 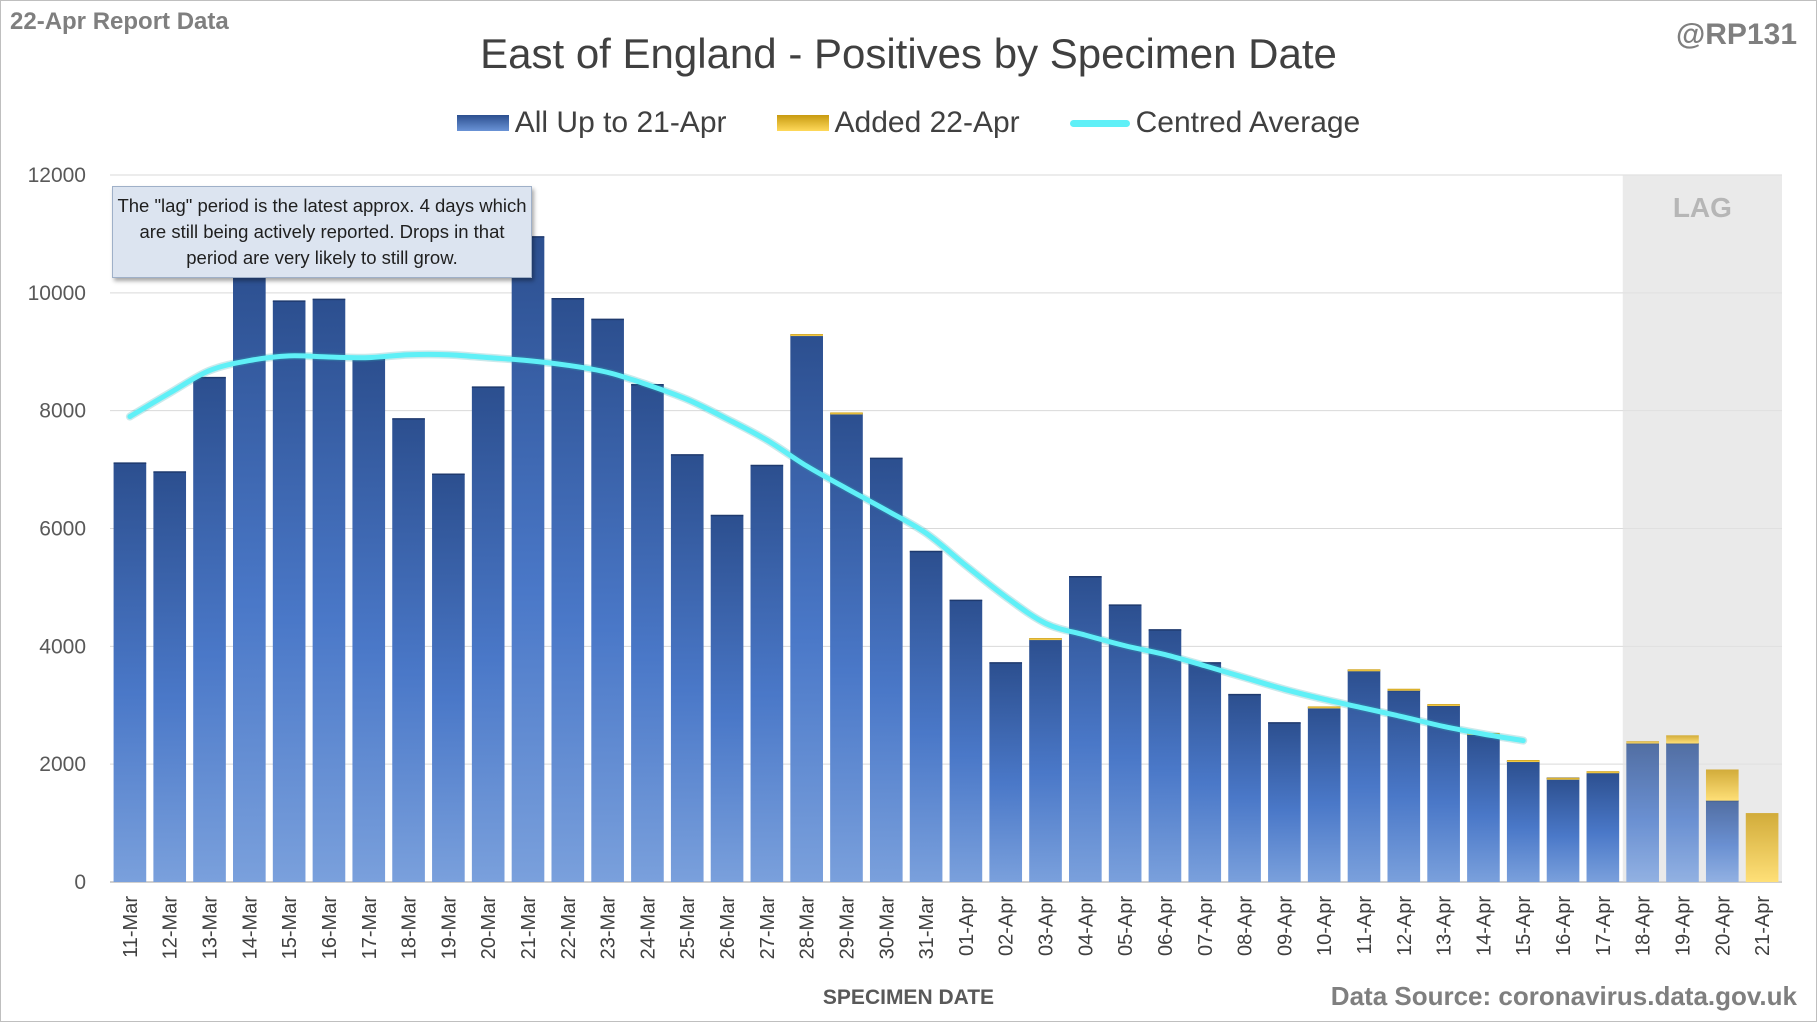 What do you see at coordinates (449, 928) in the screenshot?
I see `x-tick-label: 19-Mar` at bounding box center [449, 928].